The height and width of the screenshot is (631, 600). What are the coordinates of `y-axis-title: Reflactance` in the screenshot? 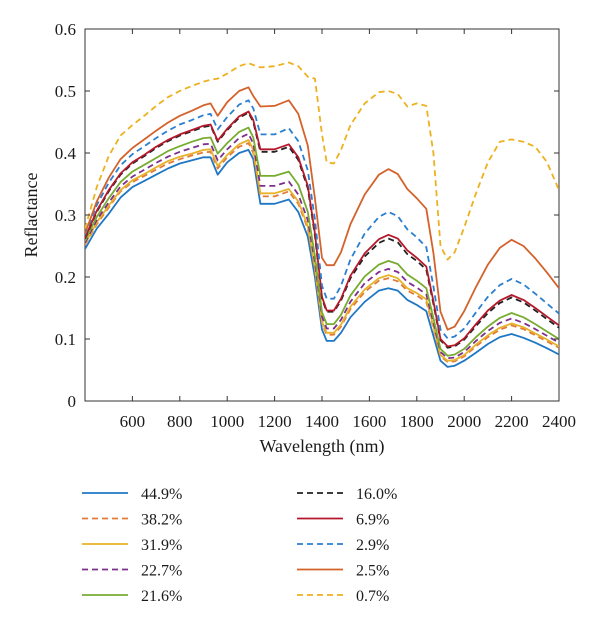 It's located at (31, 215).